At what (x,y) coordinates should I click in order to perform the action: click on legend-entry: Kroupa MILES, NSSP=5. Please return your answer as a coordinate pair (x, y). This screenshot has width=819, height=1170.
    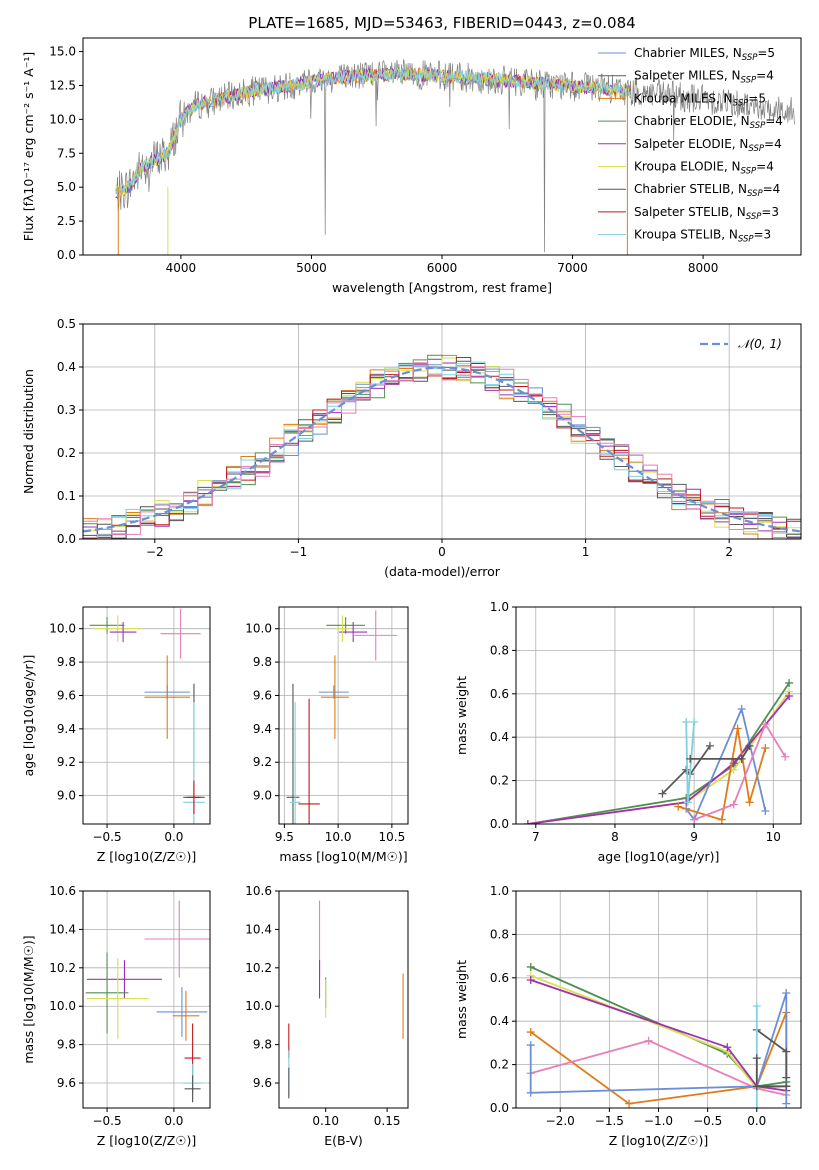
    Looking at the image, I should click on (700, 99).